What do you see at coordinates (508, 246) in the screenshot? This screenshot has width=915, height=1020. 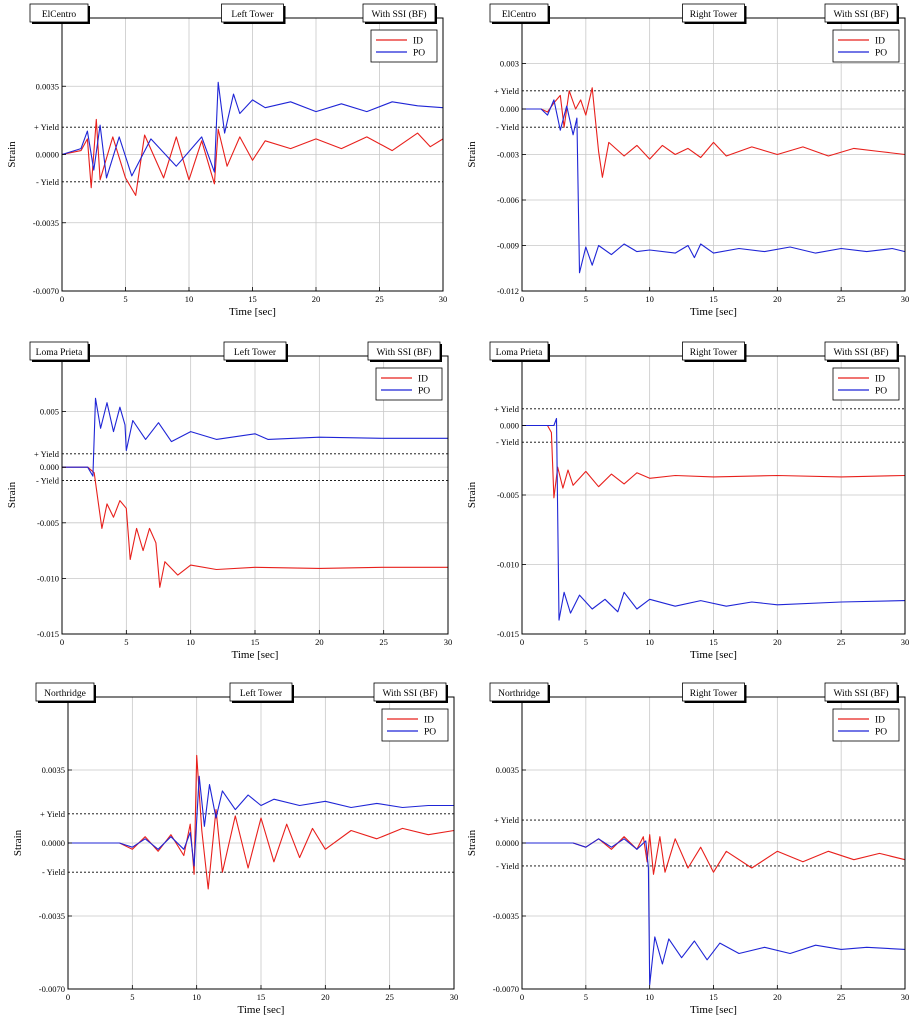 I see `y-tick-label: -0.009` at bounding box center [508, 246].